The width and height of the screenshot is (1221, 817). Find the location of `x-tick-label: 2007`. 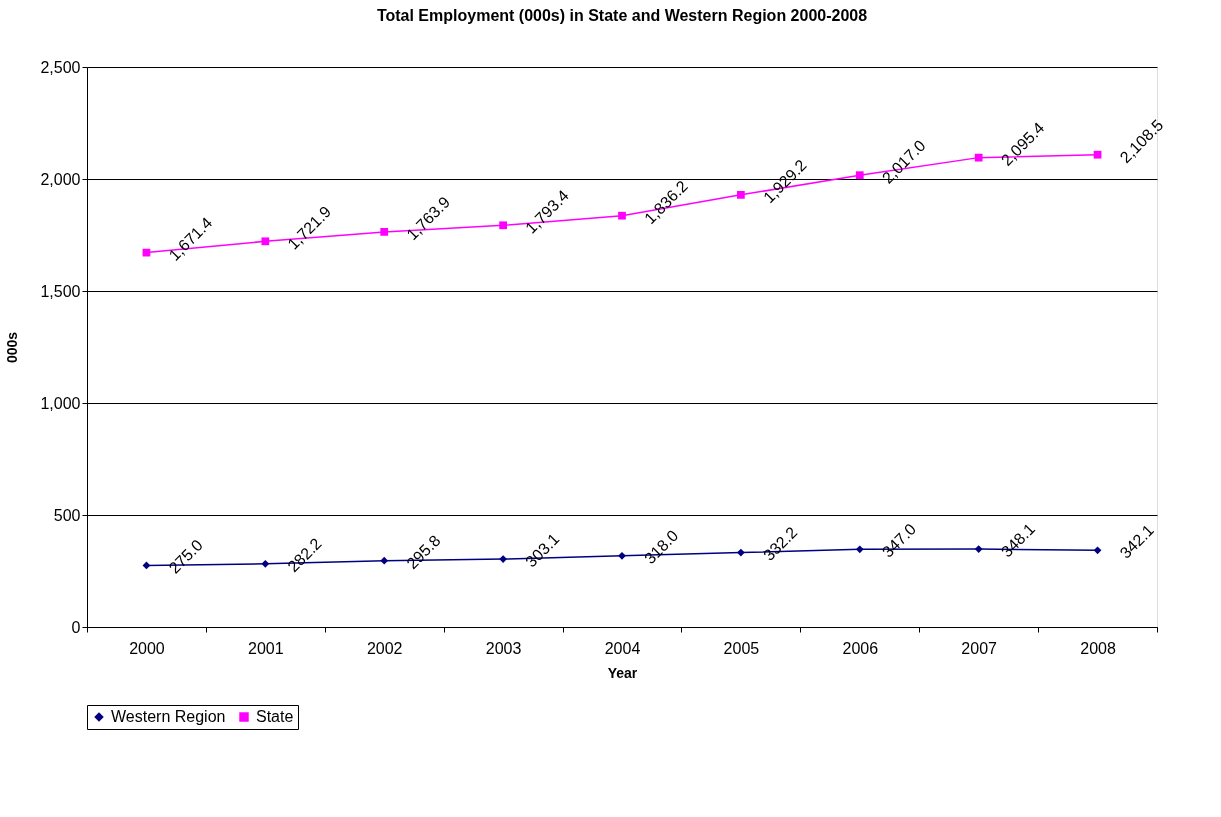

x-tick-label: 2007 is located at coordinates (979, 648).